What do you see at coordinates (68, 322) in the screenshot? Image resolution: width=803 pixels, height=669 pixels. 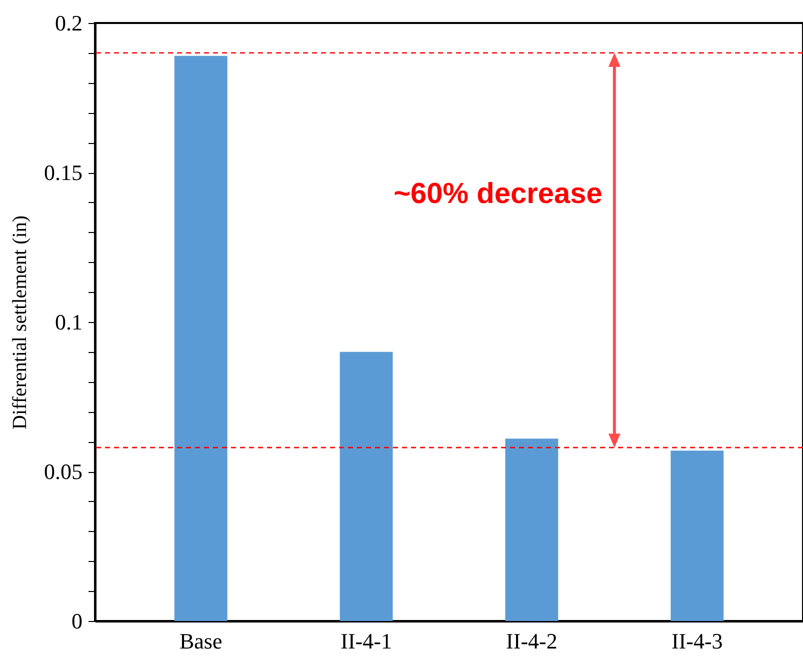 I see `y-tick-label: 0.1` at bounding box center [68, 322].